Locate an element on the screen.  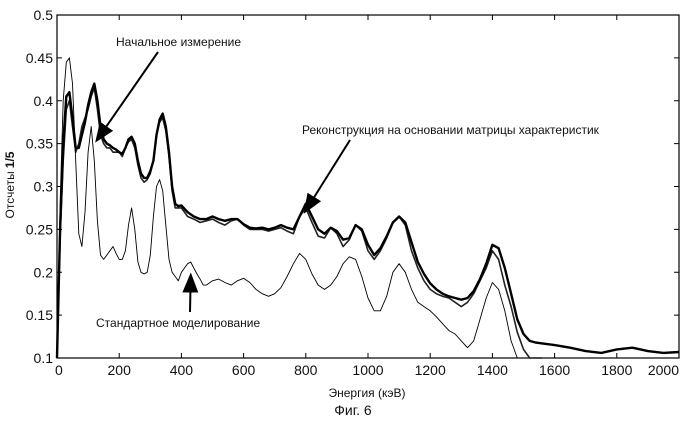
x-tick-label: 1600 is located at coordinates (554, 370).